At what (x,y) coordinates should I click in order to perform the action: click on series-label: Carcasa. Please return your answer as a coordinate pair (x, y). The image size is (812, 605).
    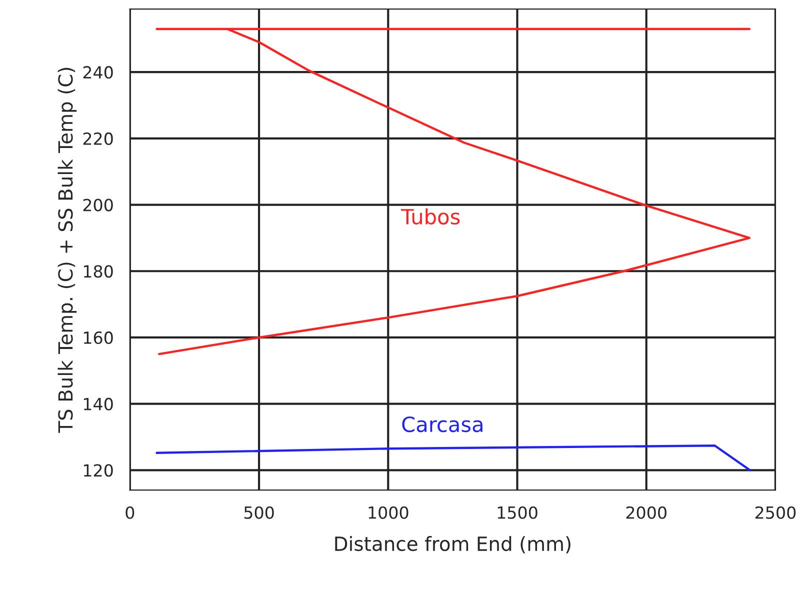
    Looking at the image, I should click on (442, 424).